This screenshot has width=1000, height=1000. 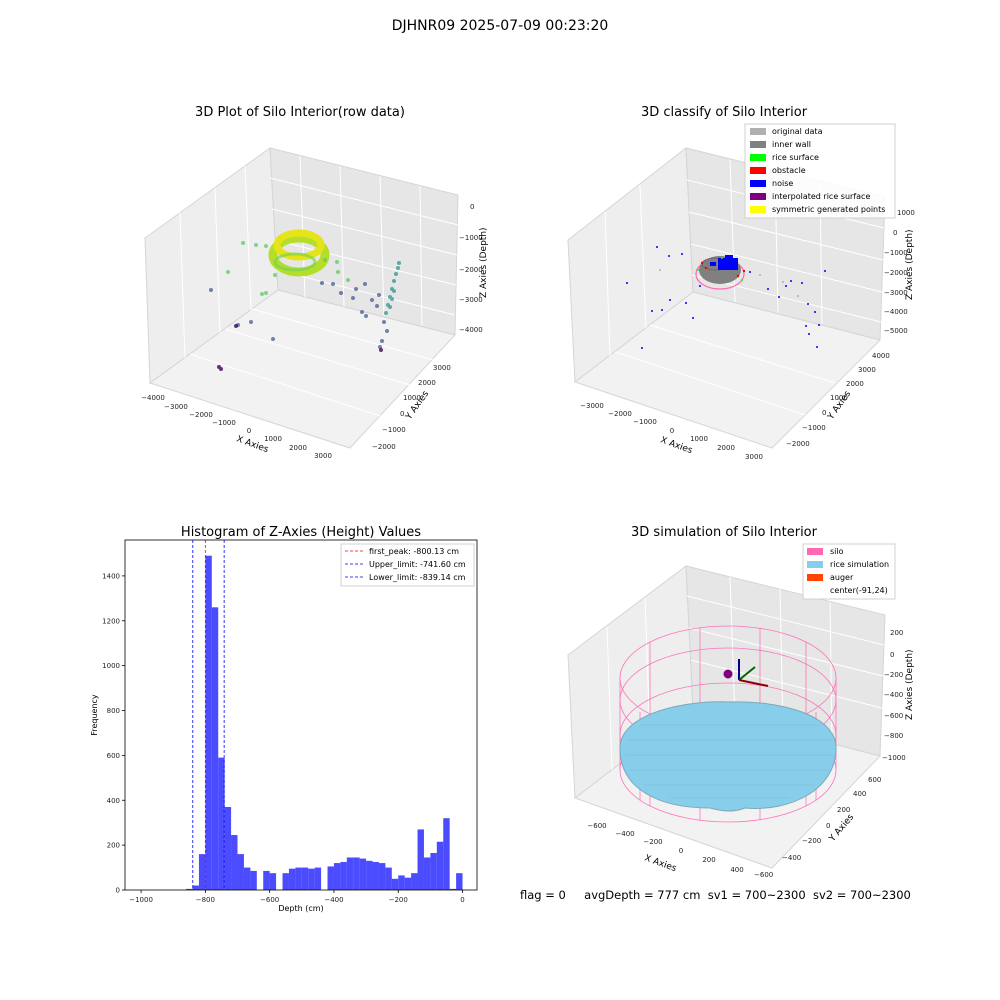 What do you see at coordinates (324, 722) in the screenshot?
I see `histogram-bars` at bounding box center [324, 722].